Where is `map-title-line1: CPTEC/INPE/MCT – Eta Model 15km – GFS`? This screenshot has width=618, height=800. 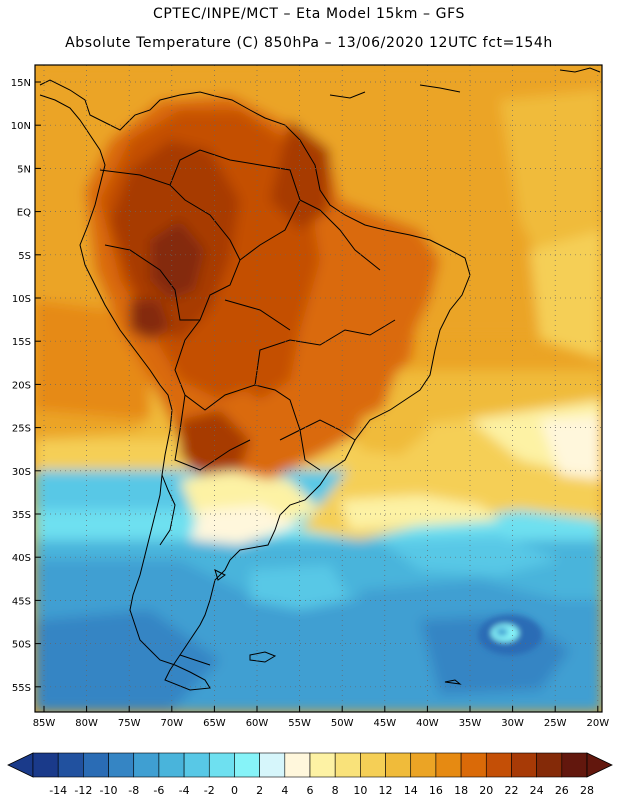 map-title-line1: CPTEC/INPE/MCT – Eta Model 15km – GFS is located at coordinates (309, 14).